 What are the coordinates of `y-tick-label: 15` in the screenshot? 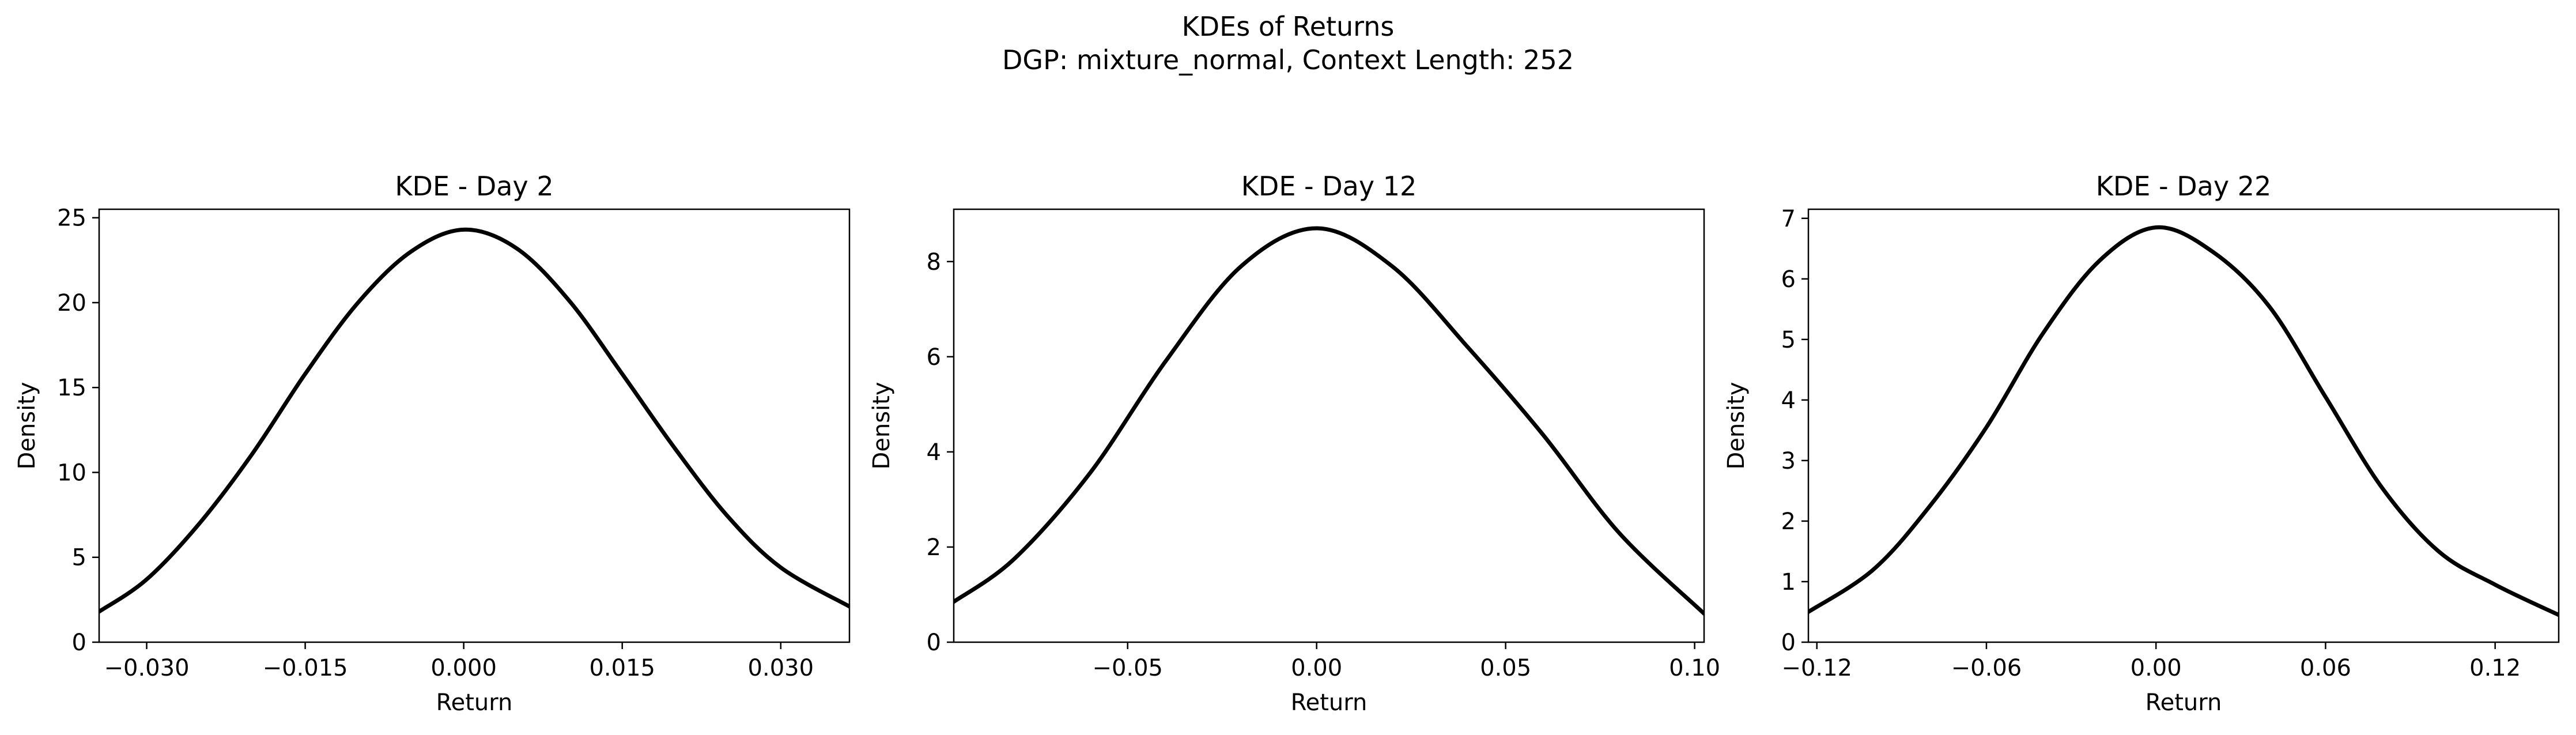 It's located at (71, 388).